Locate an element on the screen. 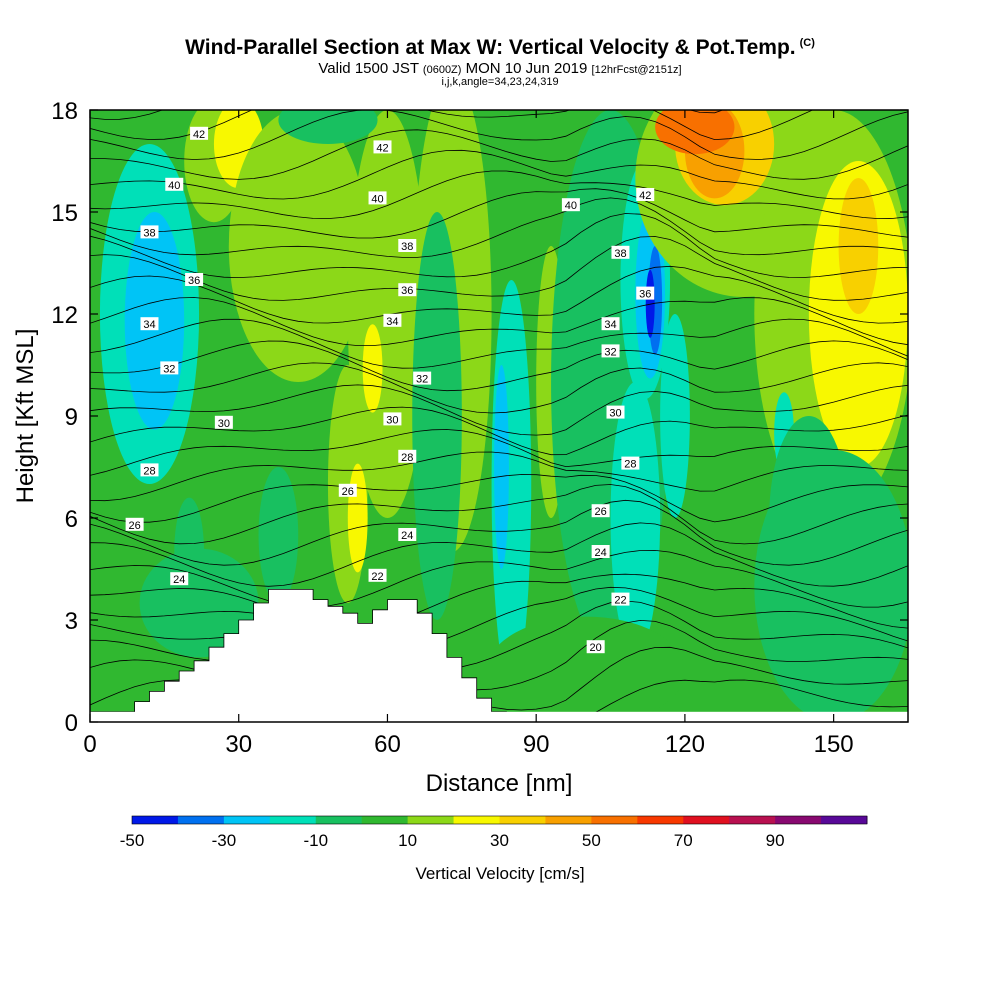  theta-label-text: 38 is located at coordinates (407, 247).